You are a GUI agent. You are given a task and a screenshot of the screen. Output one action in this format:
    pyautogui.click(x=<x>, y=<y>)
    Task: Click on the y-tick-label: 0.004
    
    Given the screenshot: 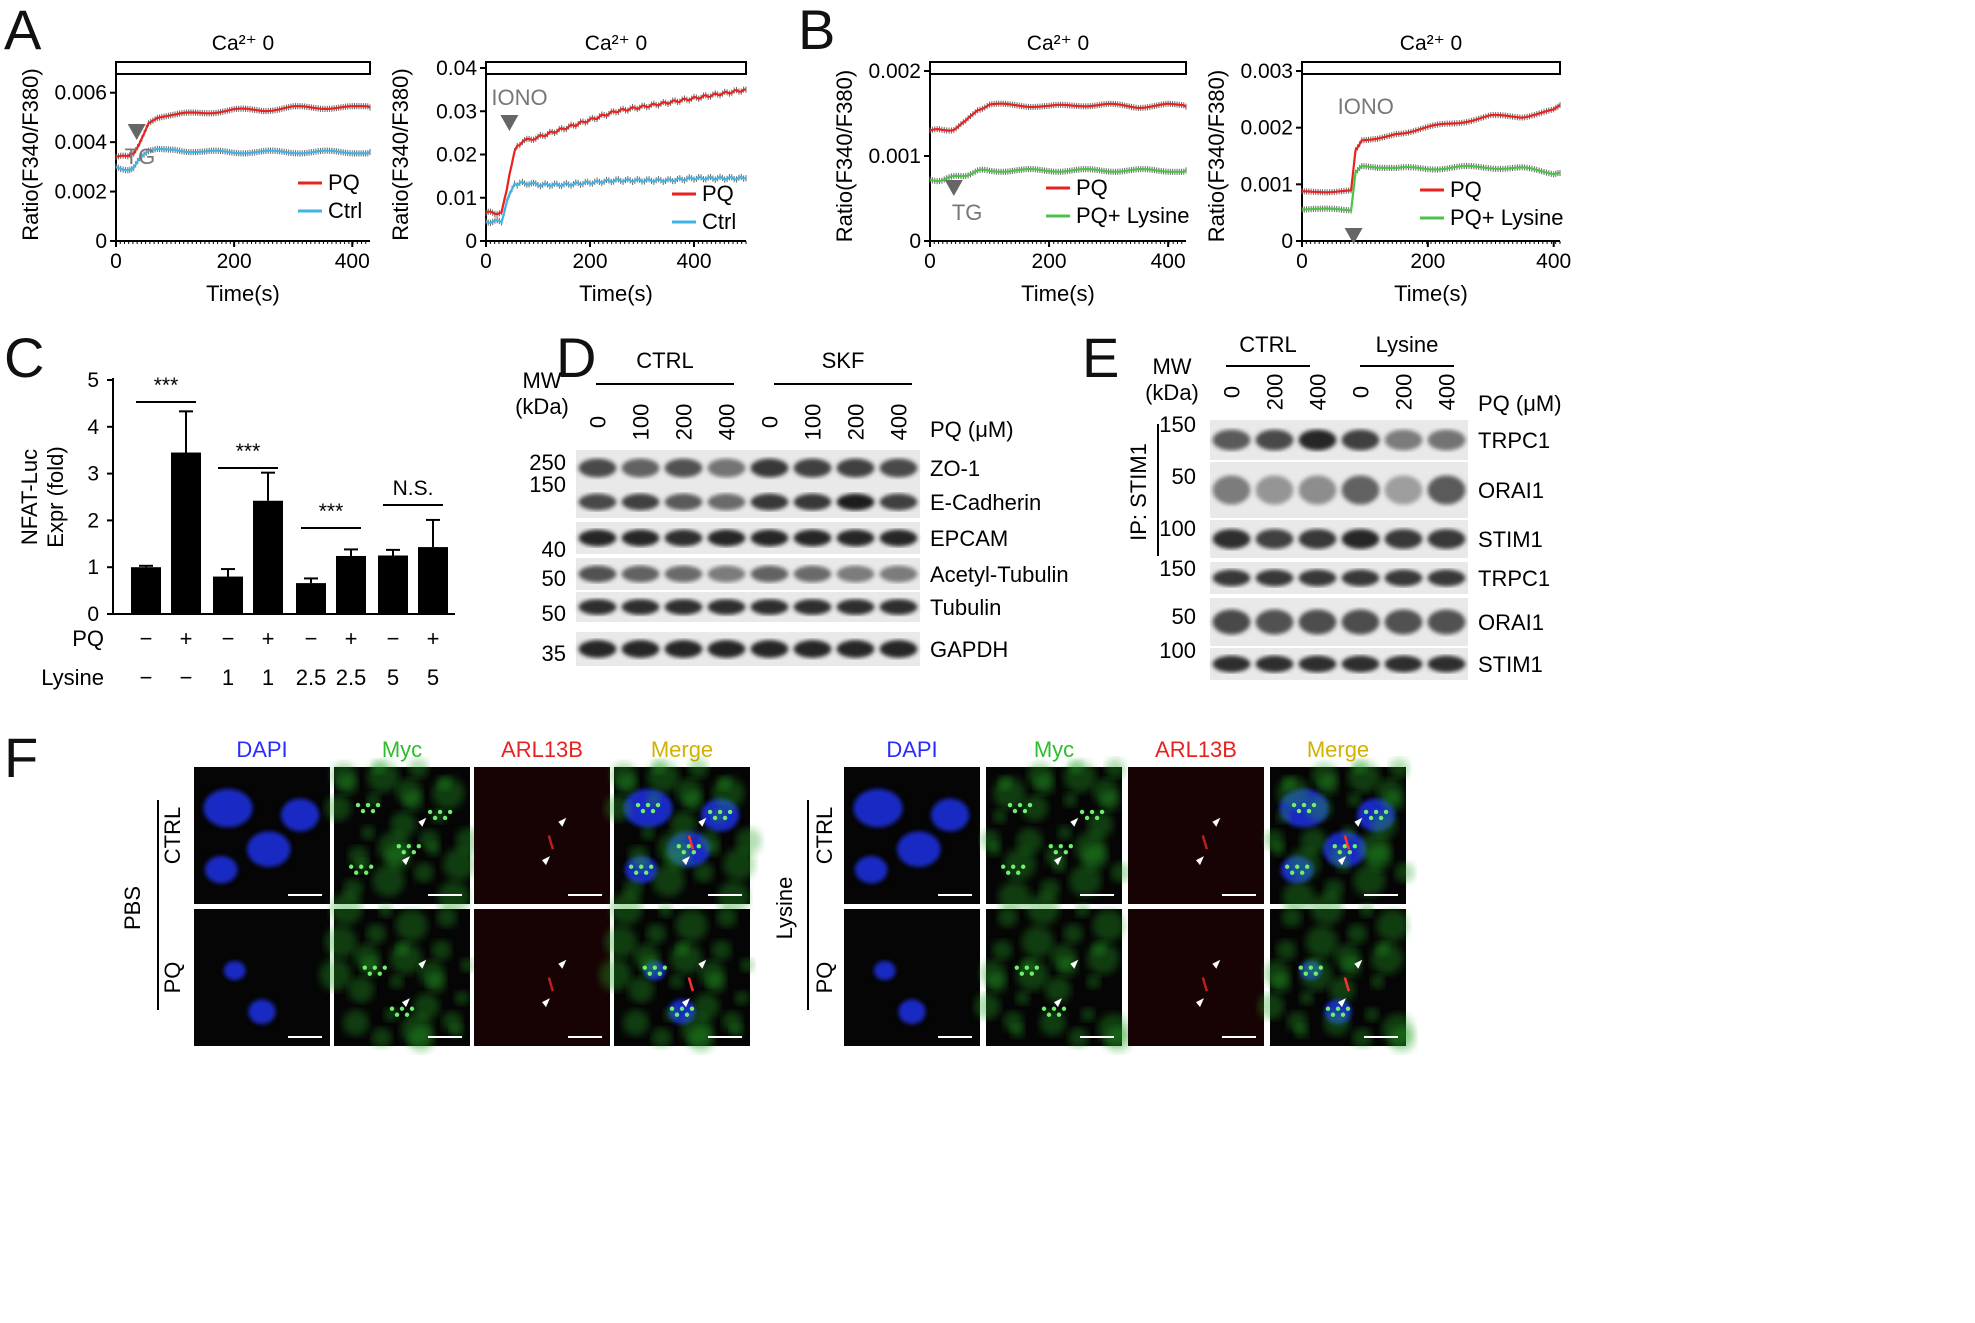 What is the action you would take?
    pyautogui.click(x=80, y=142)
    